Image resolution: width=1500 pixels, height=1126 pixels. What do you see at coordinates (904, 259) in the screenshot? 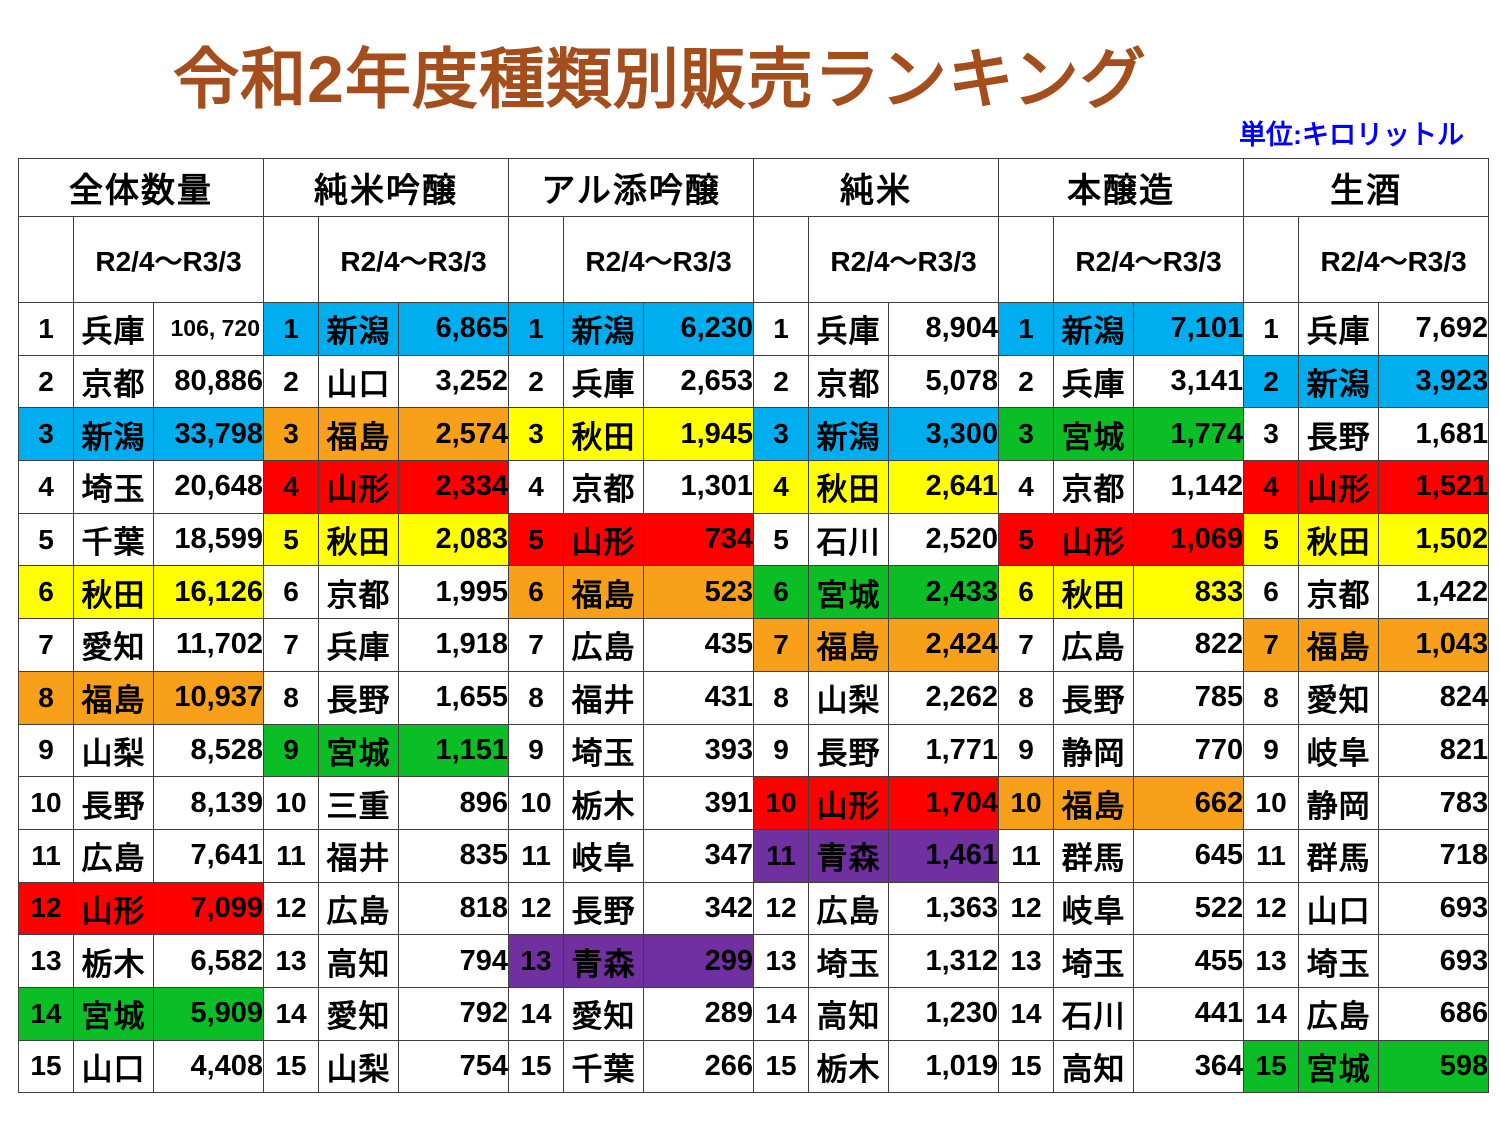
I see `period-label-junmai: R2/4～R3/3` at bounding box center [904, 259].